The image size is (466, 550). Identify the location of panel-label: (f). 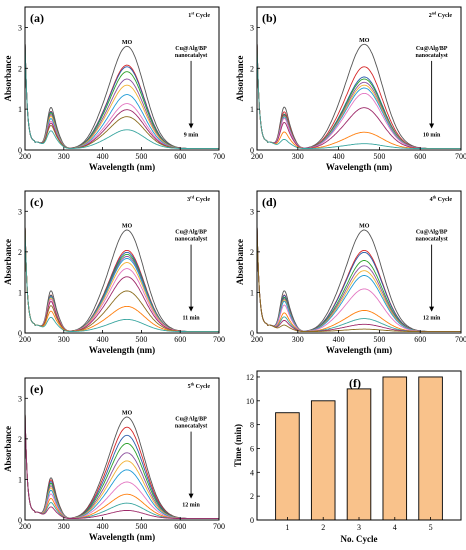
(355, 383).